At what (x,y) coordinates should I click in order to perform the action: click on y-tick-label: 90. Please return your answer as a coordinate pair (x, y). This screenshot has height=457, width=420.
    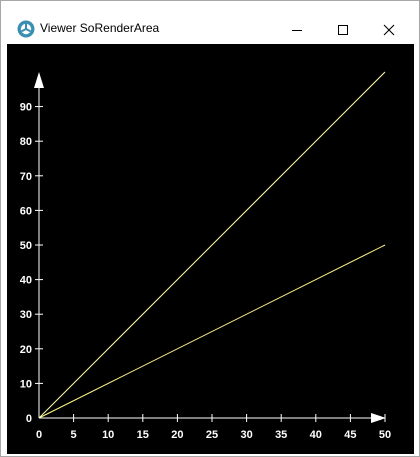
    Looking at the image, I should click on (26, 108).